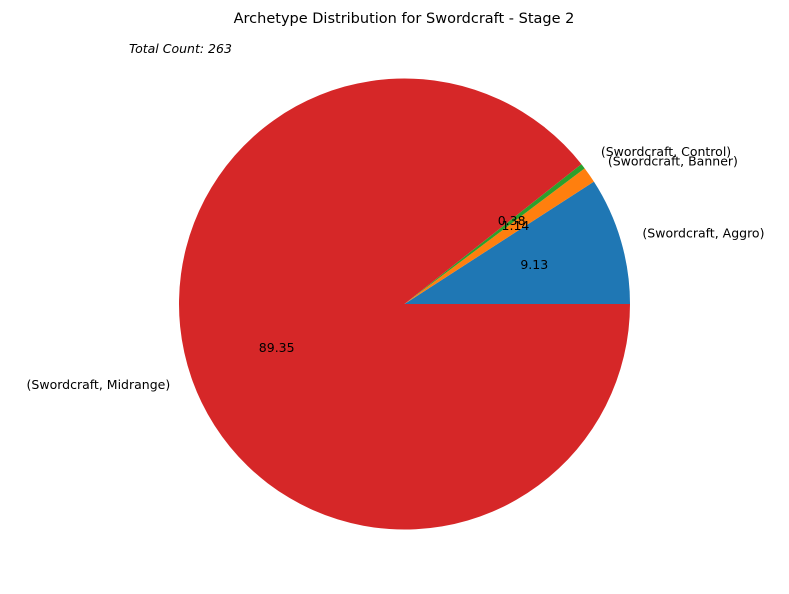 The width and height of the screenshot is (789, 594). What do you see at coordinates (494, 234) in the screenshot?
I see `pie-slice-swordcraft-control` at bounding box center [494, 234].